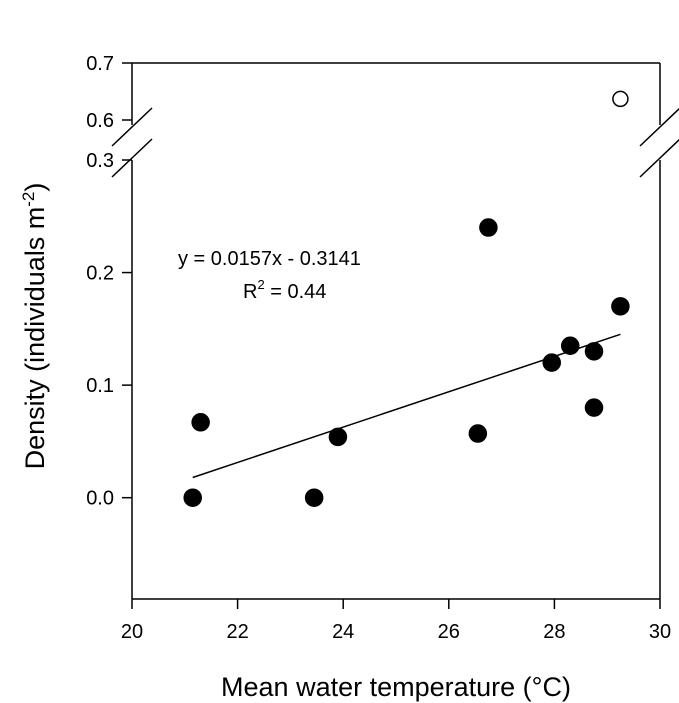  I want to click on x-axis-ticks: 20 22 24 26 28 30, so click(396, 621).